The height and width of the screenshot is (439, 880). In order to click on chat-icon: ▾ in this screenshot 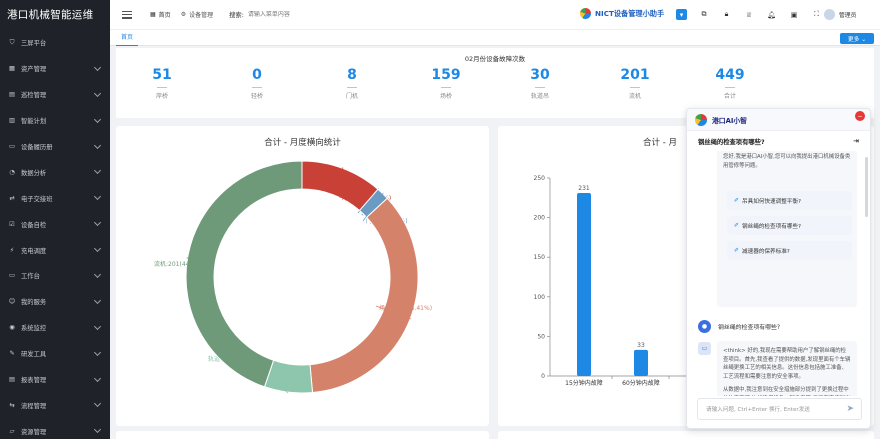, I will do `click(681, 14)`.